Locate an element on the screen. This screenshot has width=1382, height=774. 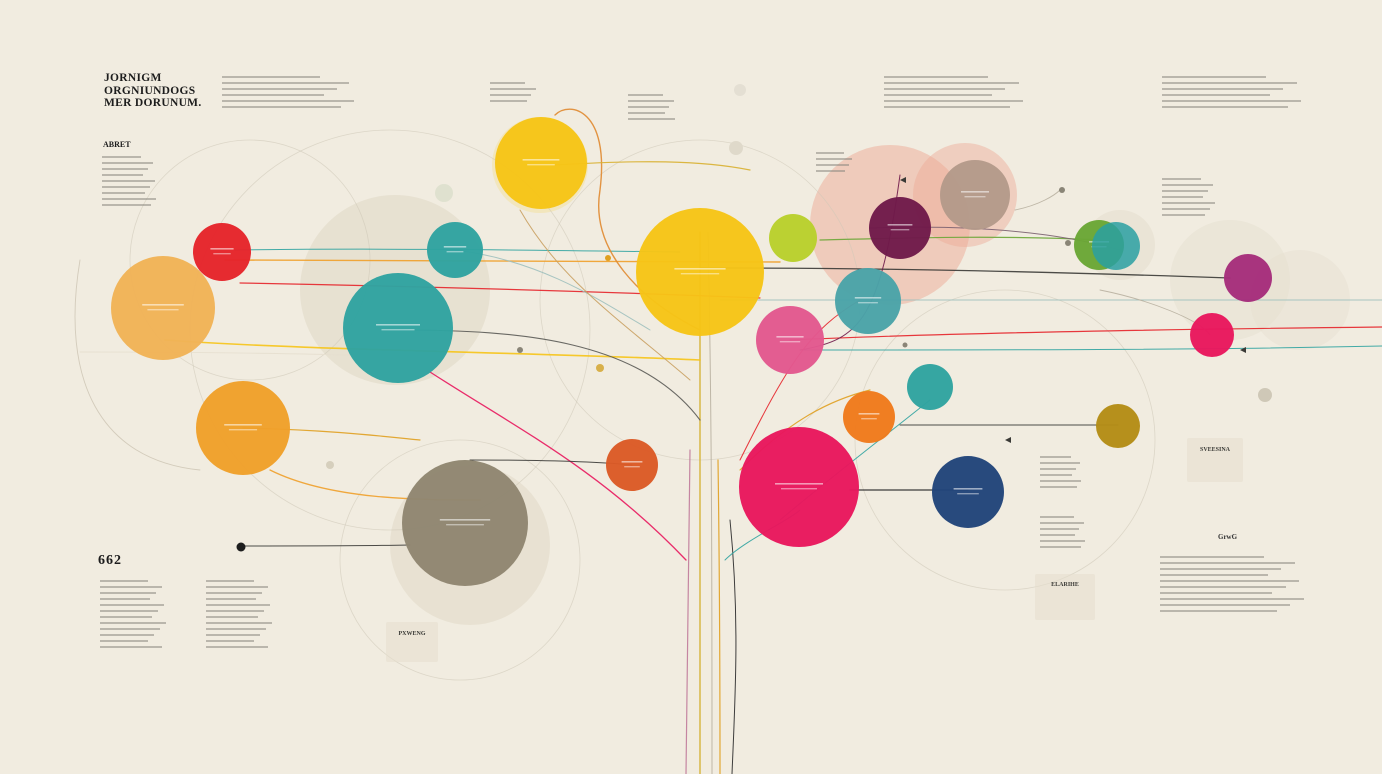
node-mauve is located at coordinates (975, 195).